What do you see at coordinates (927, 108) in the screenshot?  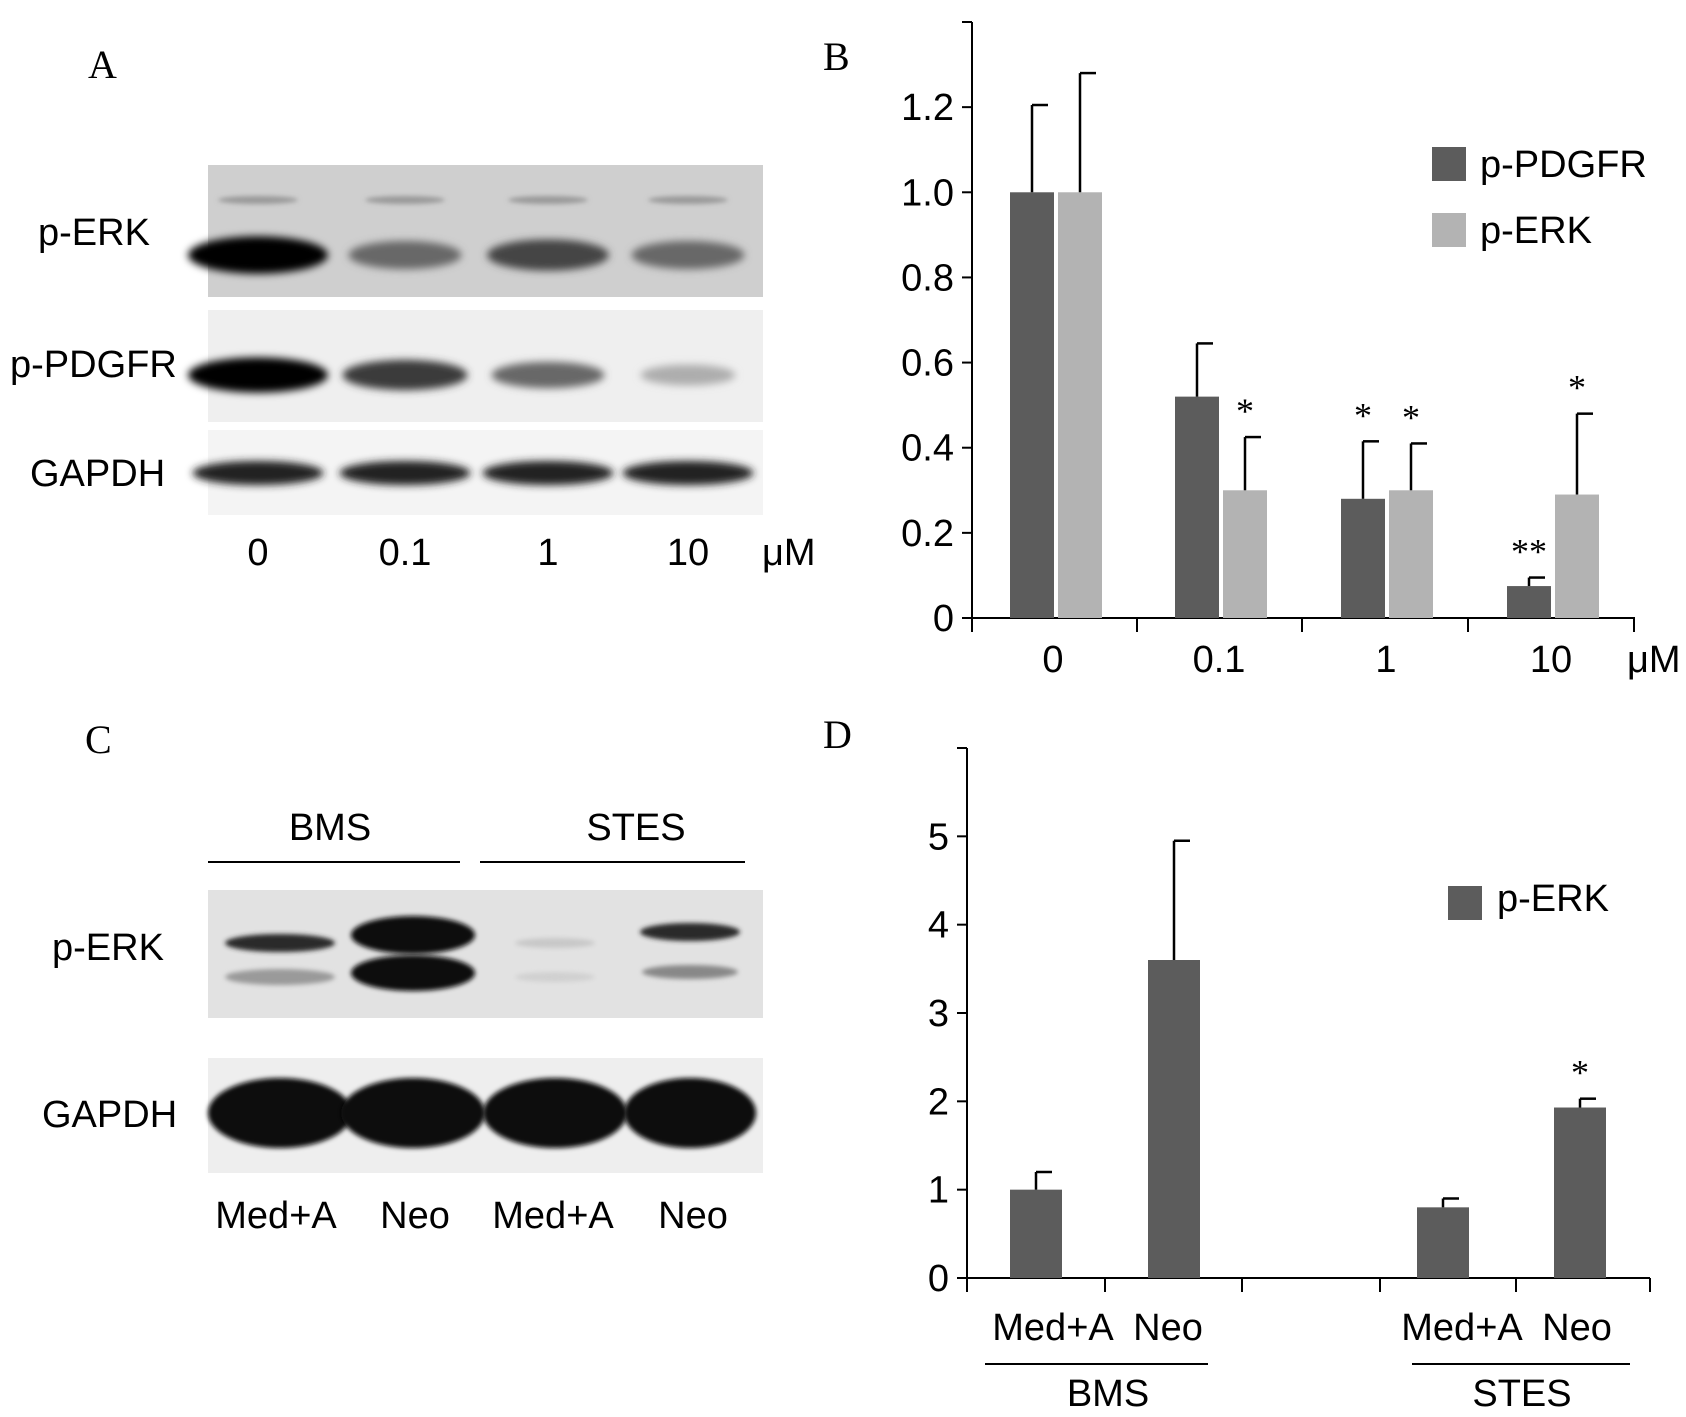 I see `chart-b-tick-label-y: 1.2` at bounding box center [927, 108].